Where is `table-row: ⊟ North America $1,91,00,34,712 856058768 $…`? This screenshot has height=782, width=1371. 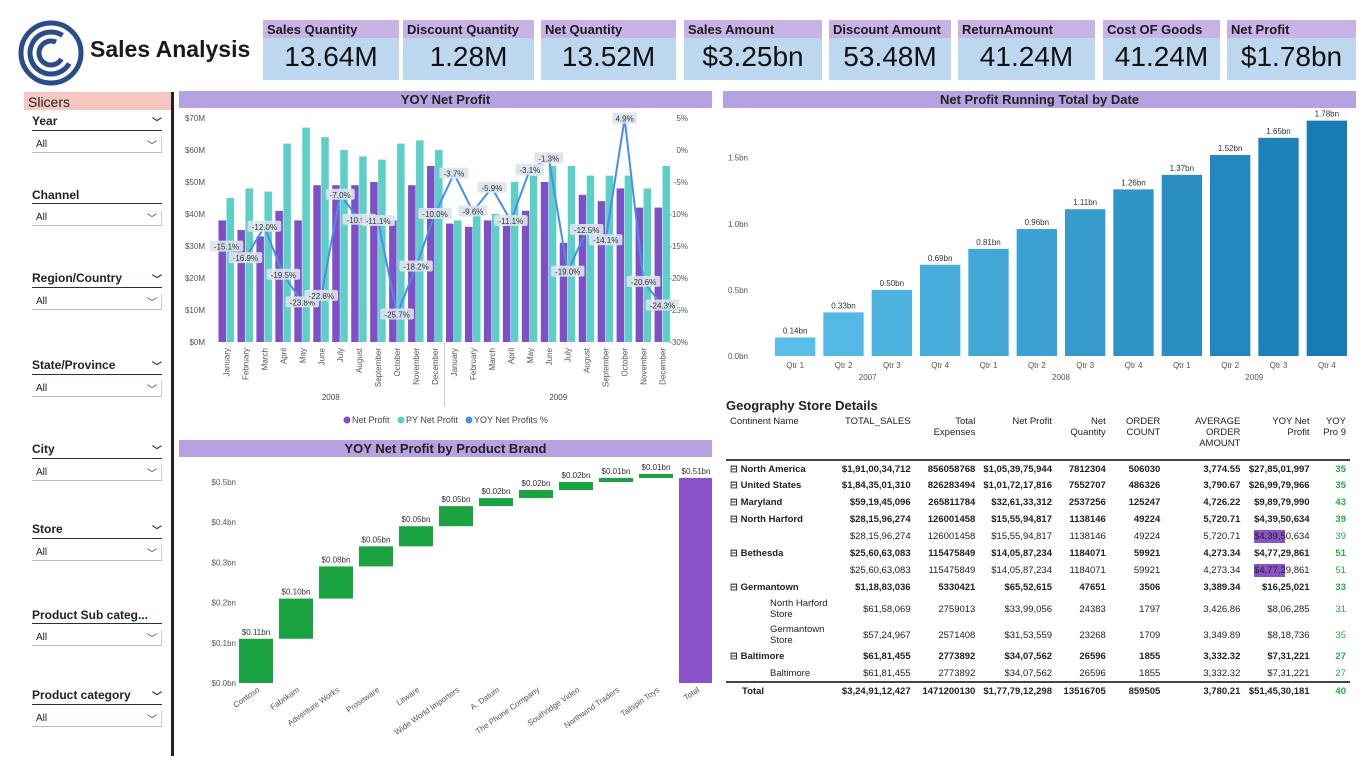
table-row: ⊟ North America $1,91,00,34,712 856058768 $… is located at coordinates (1038, 468).